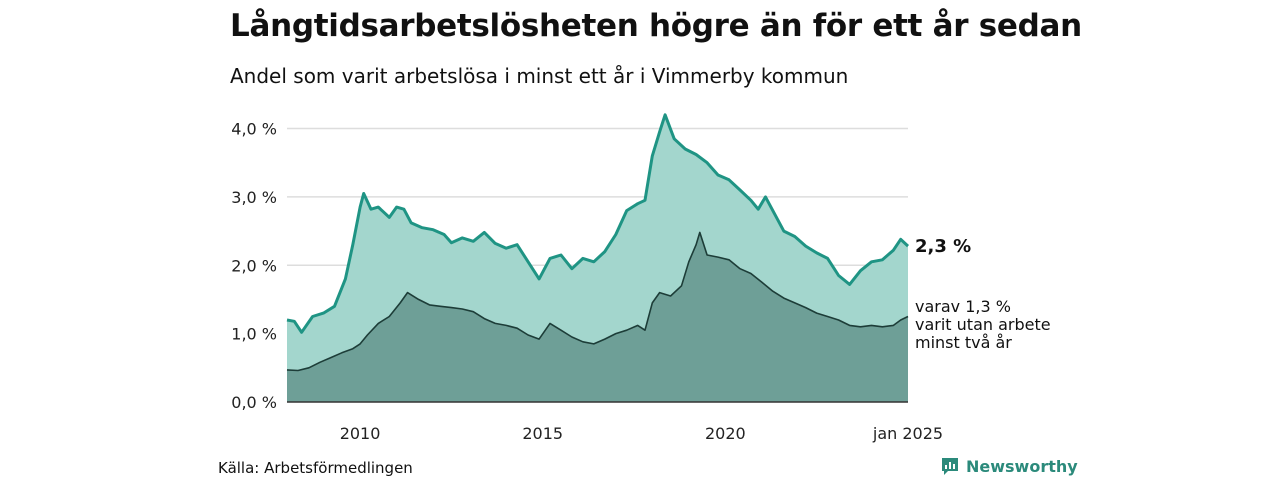  I want to click on x-tick-label: 2015, so click(542, 433).